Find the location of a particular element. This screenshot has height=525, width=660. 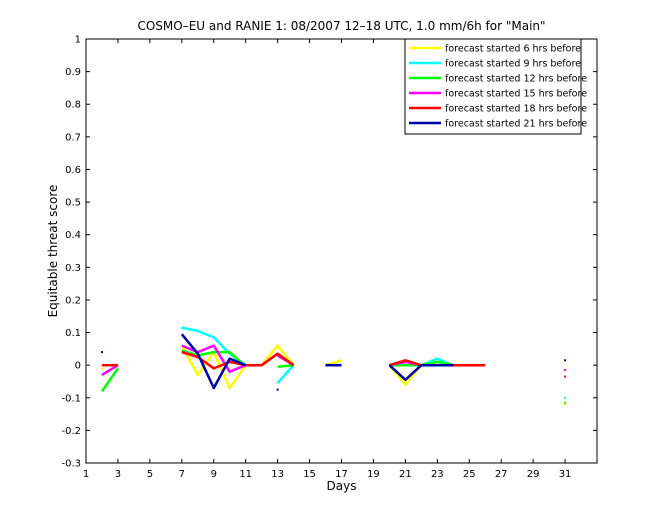

x-tick-label: 31 is located at coordinates (565, 474).